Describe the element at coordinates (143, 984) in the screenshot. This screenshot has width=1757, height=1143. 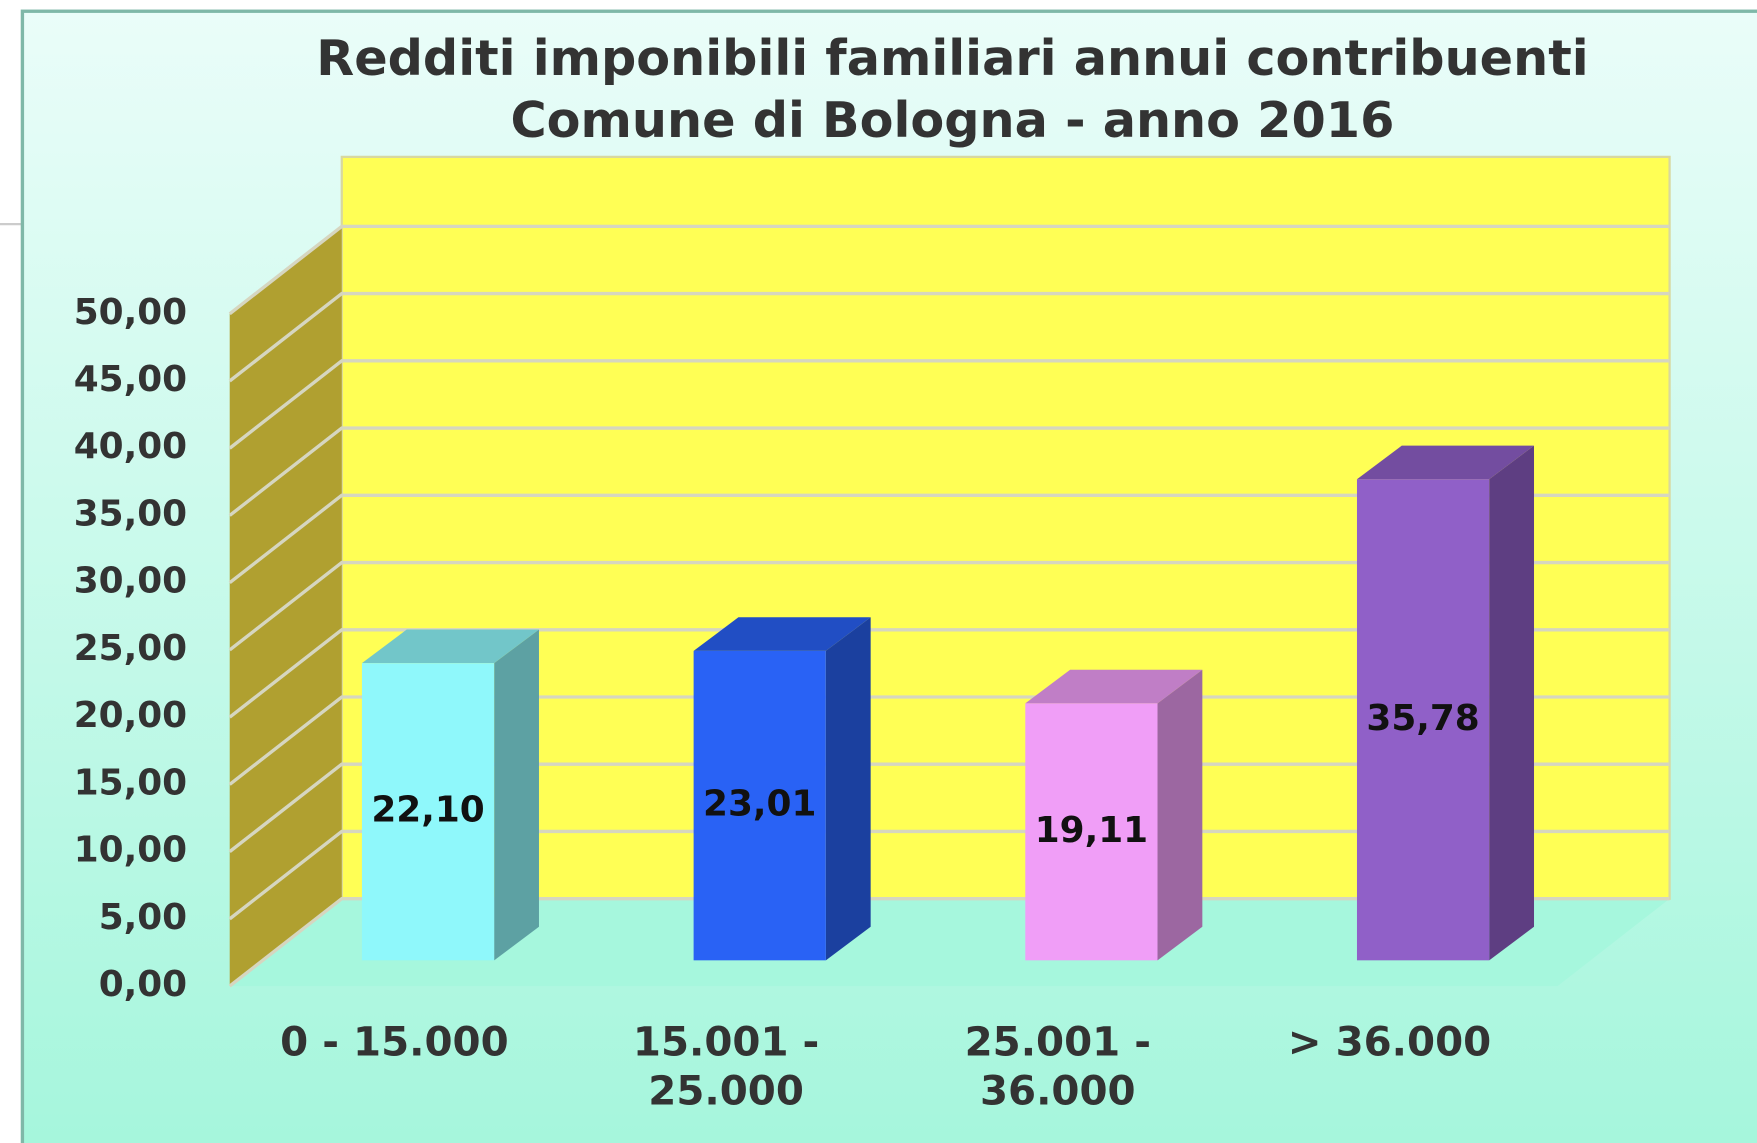
I see `y-tick-label: 0,00` at that location.